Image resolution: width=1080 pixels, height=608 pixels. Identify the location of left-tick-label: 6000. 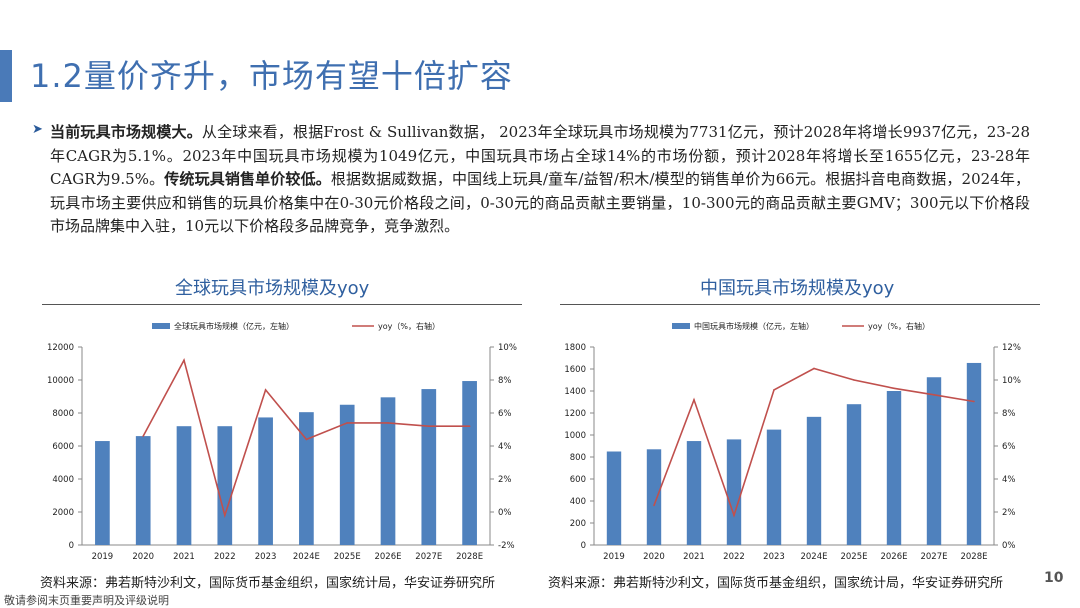
(63, 447).